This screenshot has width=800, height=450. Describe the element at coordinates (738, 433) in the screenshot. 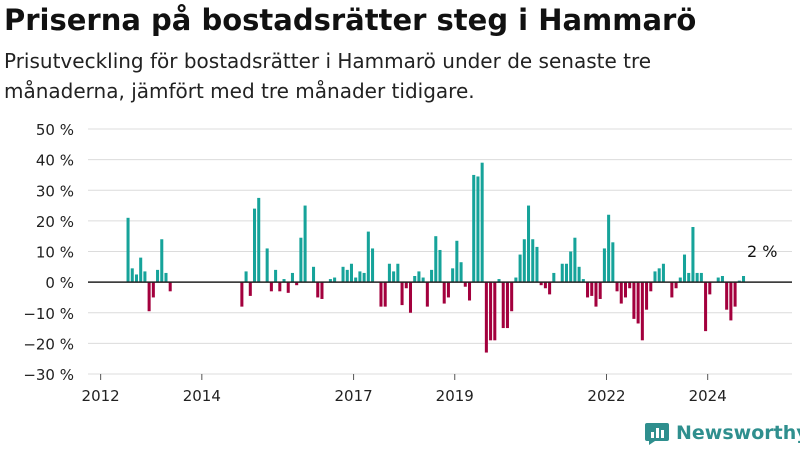

I see `brand-name: Newsworthy` at that location.